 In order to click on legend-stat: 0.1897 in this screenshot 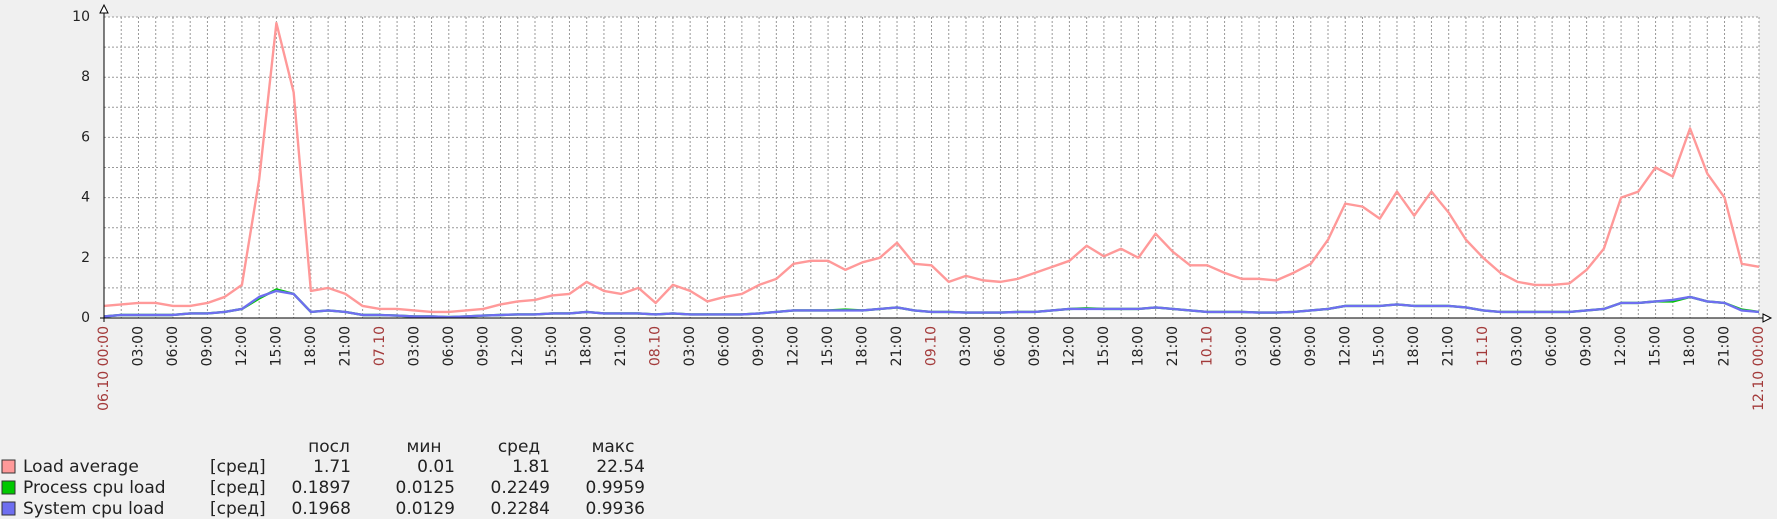, I will do `click(321, 488)`.